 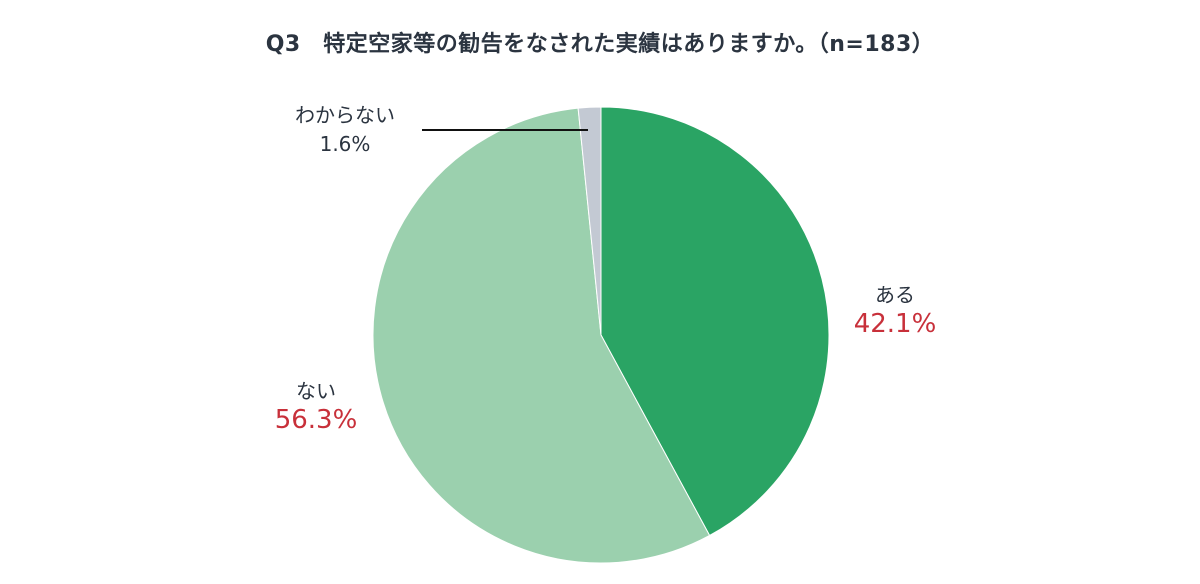 I want to click on label-aru: ある 42.1%, so click(x=895, y=311).